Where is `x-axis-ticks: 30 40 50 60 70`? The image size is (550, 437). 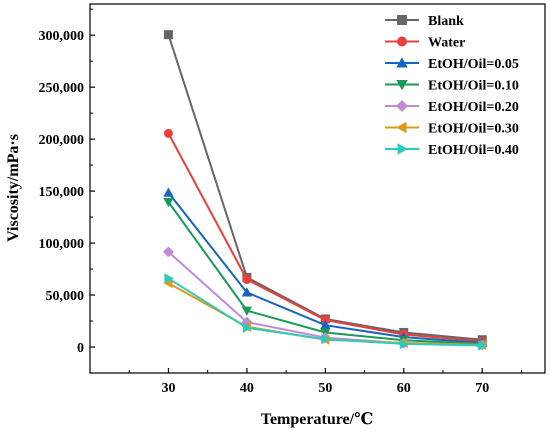 x-axis-ticks: 30 40 50 60 70 is located at coordinates (325, 382).